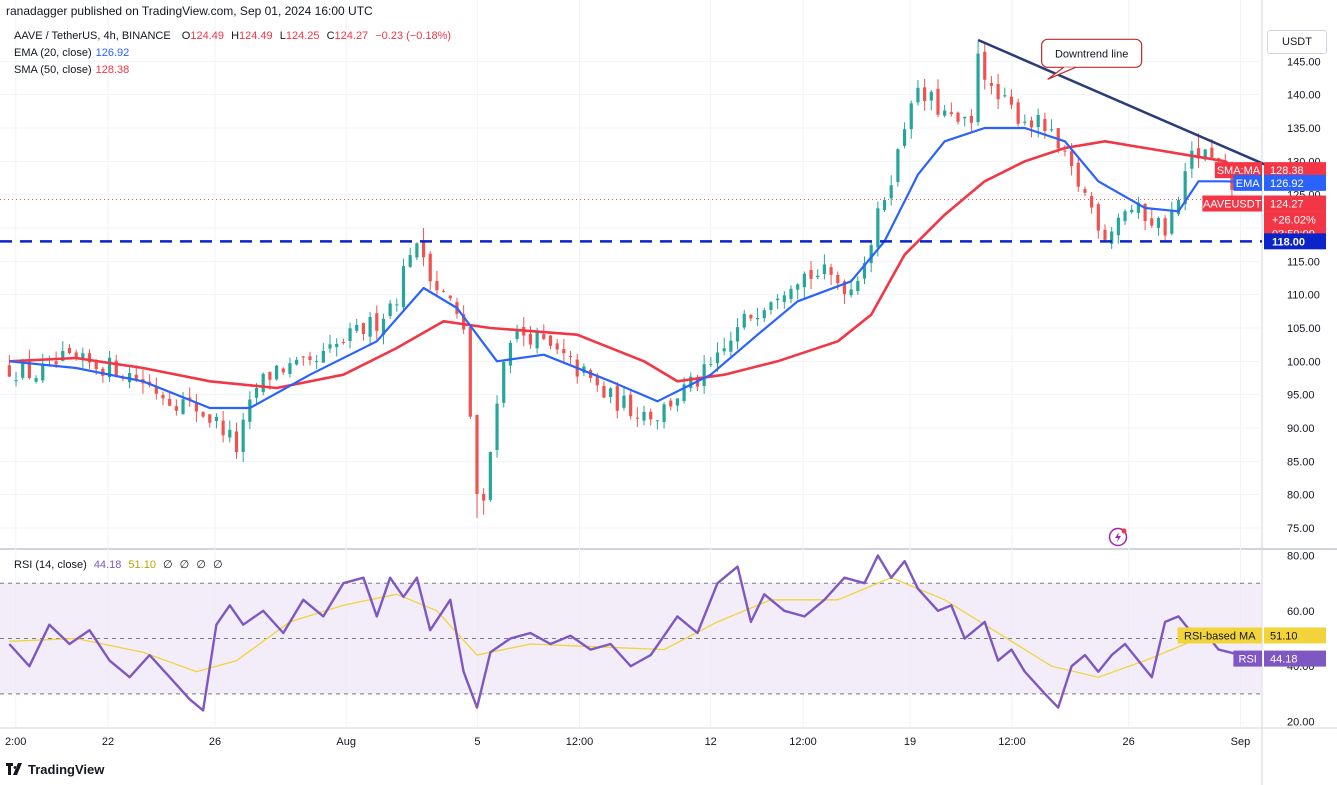 The image size is (1337, 785). What do you see at coordinates (1297, 42) in the screenshot?
I see `currency-button: USDT` at bounding box center [1297, 42].